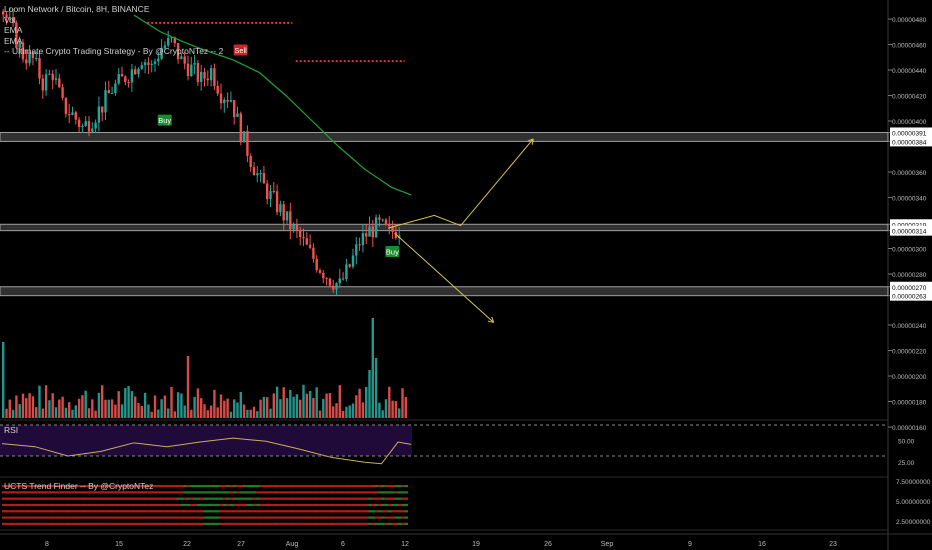  Describe the element at coordinates (77, 9) in the screenshot. I see `legend-symbol: Loom Network / Bitcoin, 8H, BINANCE` at that location.